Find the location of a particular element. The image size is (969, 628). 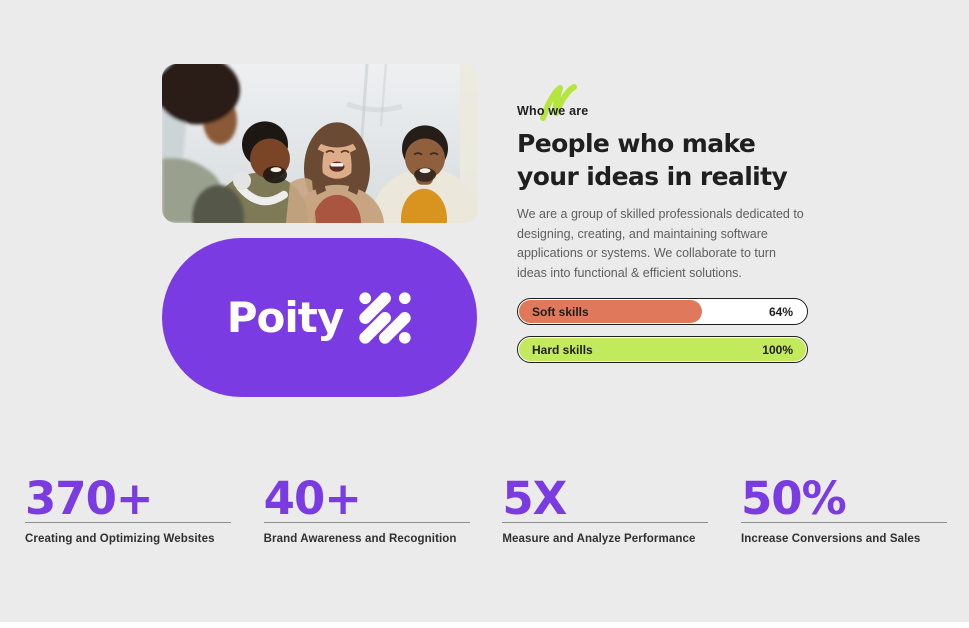

stat-value: 5X is located at coordinates (605, 499).